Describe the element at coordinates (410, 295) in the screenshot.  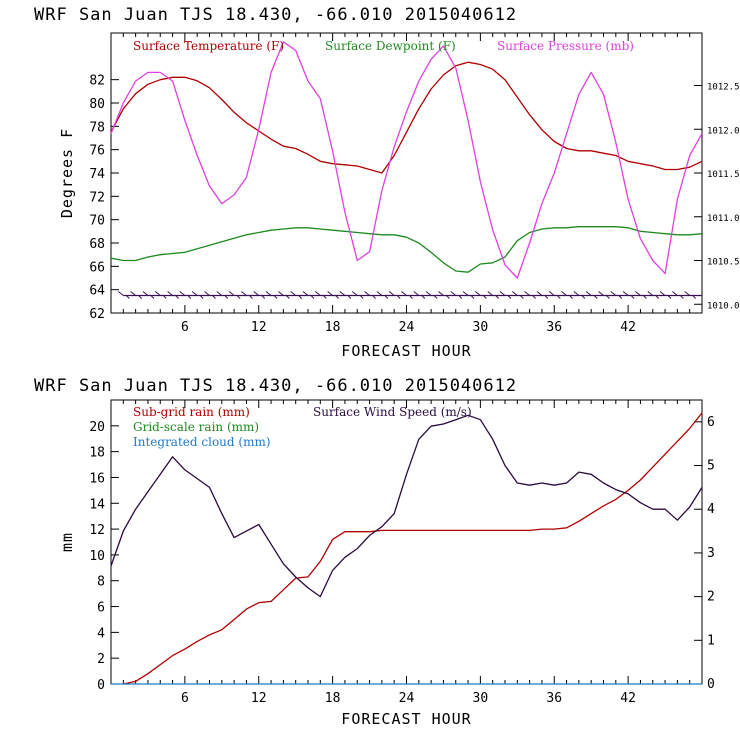
I see `wind-barbs` at that location.